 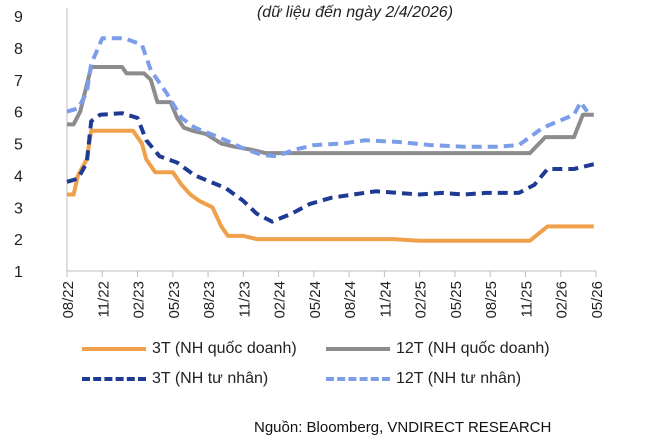 I want to click on legend-label: 3T (NH tư nhân), so click(x=210, y=378).